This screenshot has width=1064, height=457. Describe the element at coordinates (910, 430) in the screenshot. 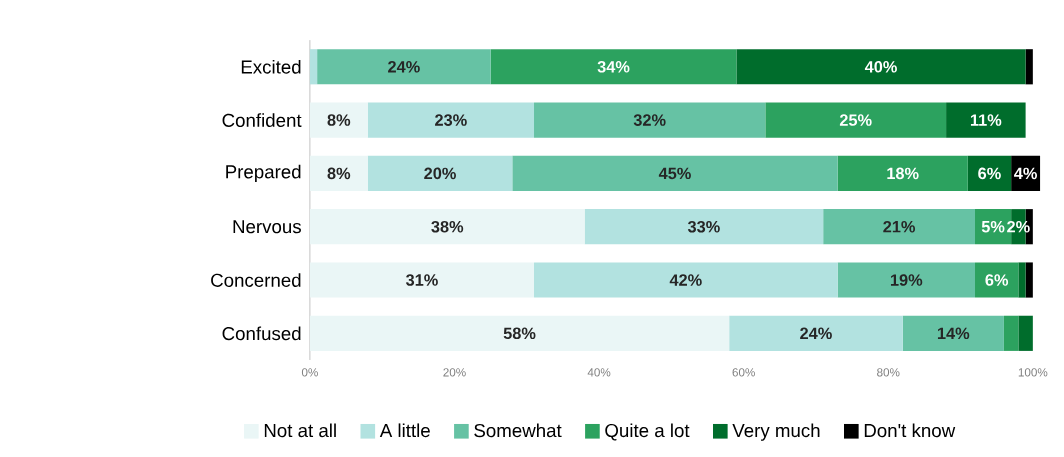

I see `legend-label: Don't know` at that location.